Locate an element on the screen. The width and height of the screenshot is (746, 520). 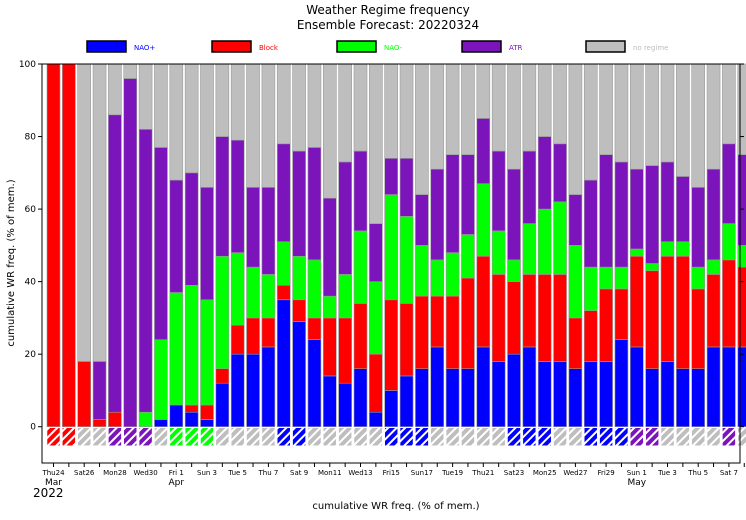
y-tick-label-40: 40 is located at coordinates (31, 283).